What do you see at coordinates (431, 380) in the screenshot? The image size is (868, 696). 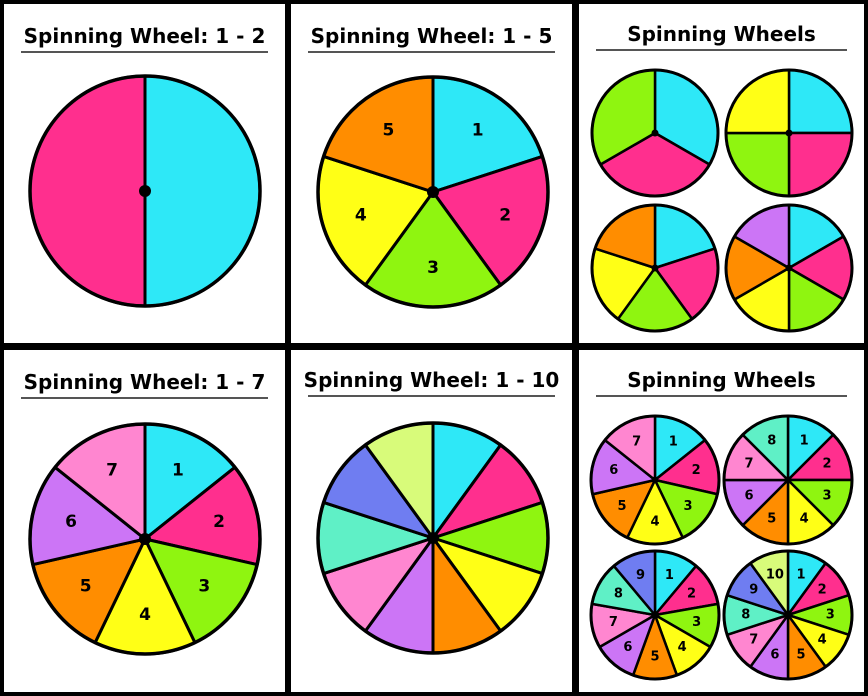 I see `panel-title: Spinning Wheel: 1 - 10` at bounding box center [431, 380].